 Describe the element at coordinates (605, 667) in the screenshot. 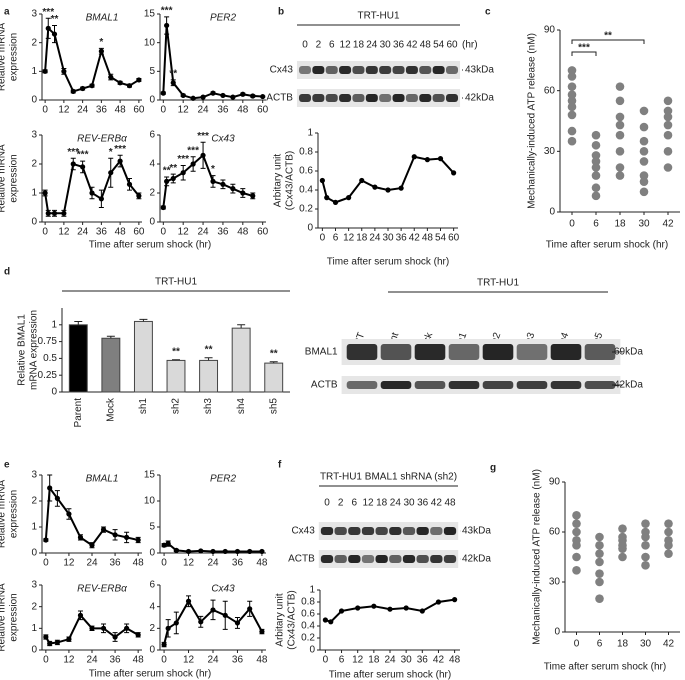

I see `x-axis-label: Time after serum shock (hr)` at that location.